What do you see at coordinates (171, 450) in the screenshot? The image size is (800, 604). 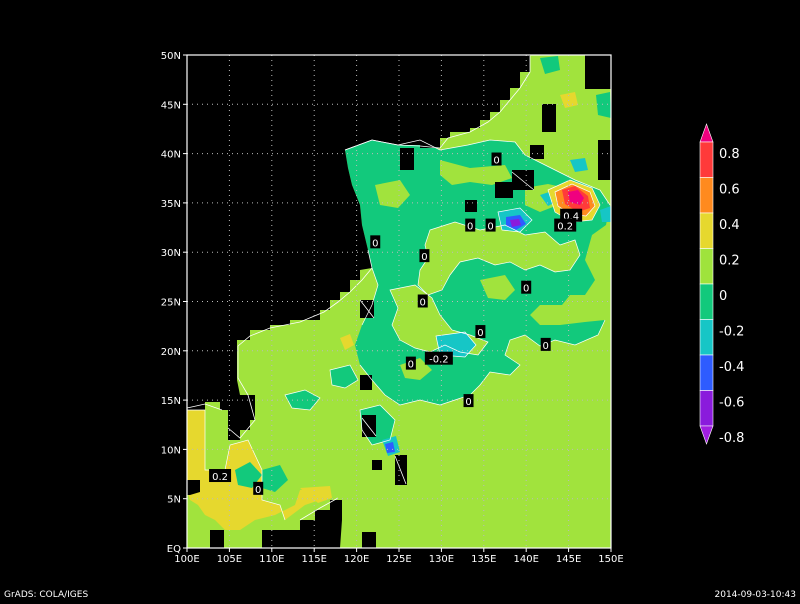 I see `lat-tick-label: 10N` at bounding box center [171, 450].